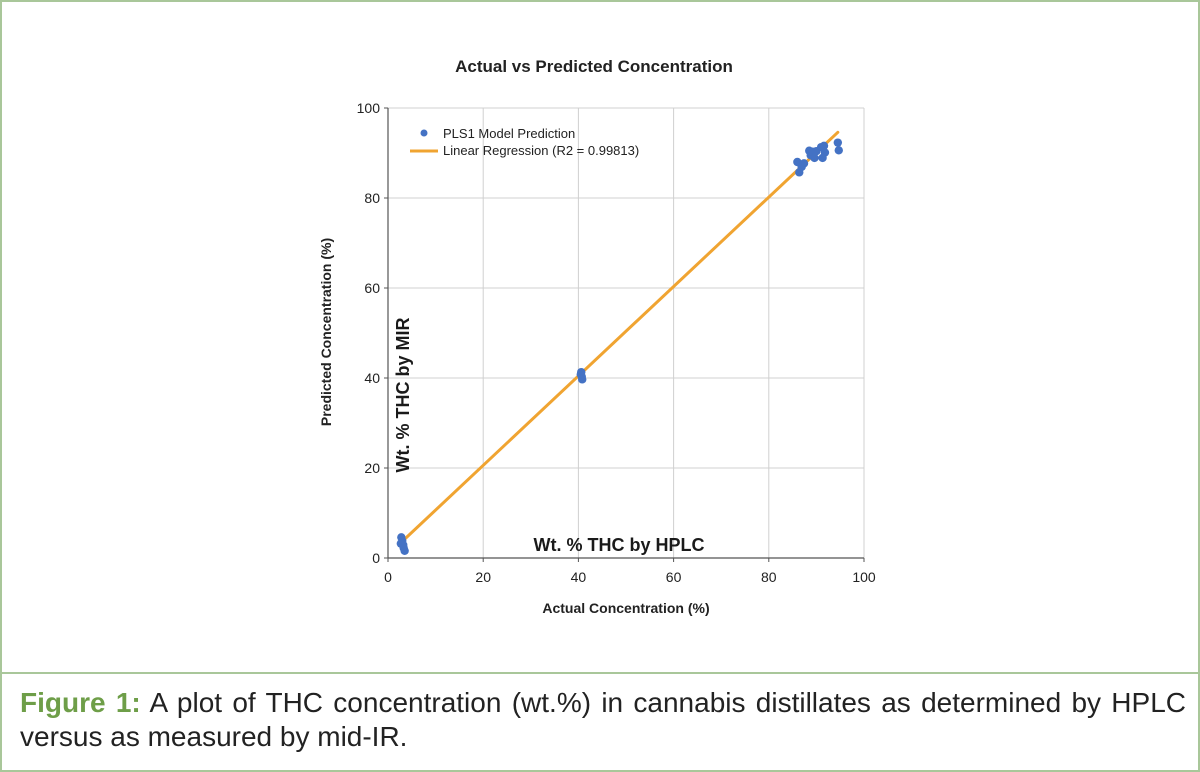 Image resolution: width=1200 pixels, height=772 pixels. I want to click on caption-divider, so click(601, 673).